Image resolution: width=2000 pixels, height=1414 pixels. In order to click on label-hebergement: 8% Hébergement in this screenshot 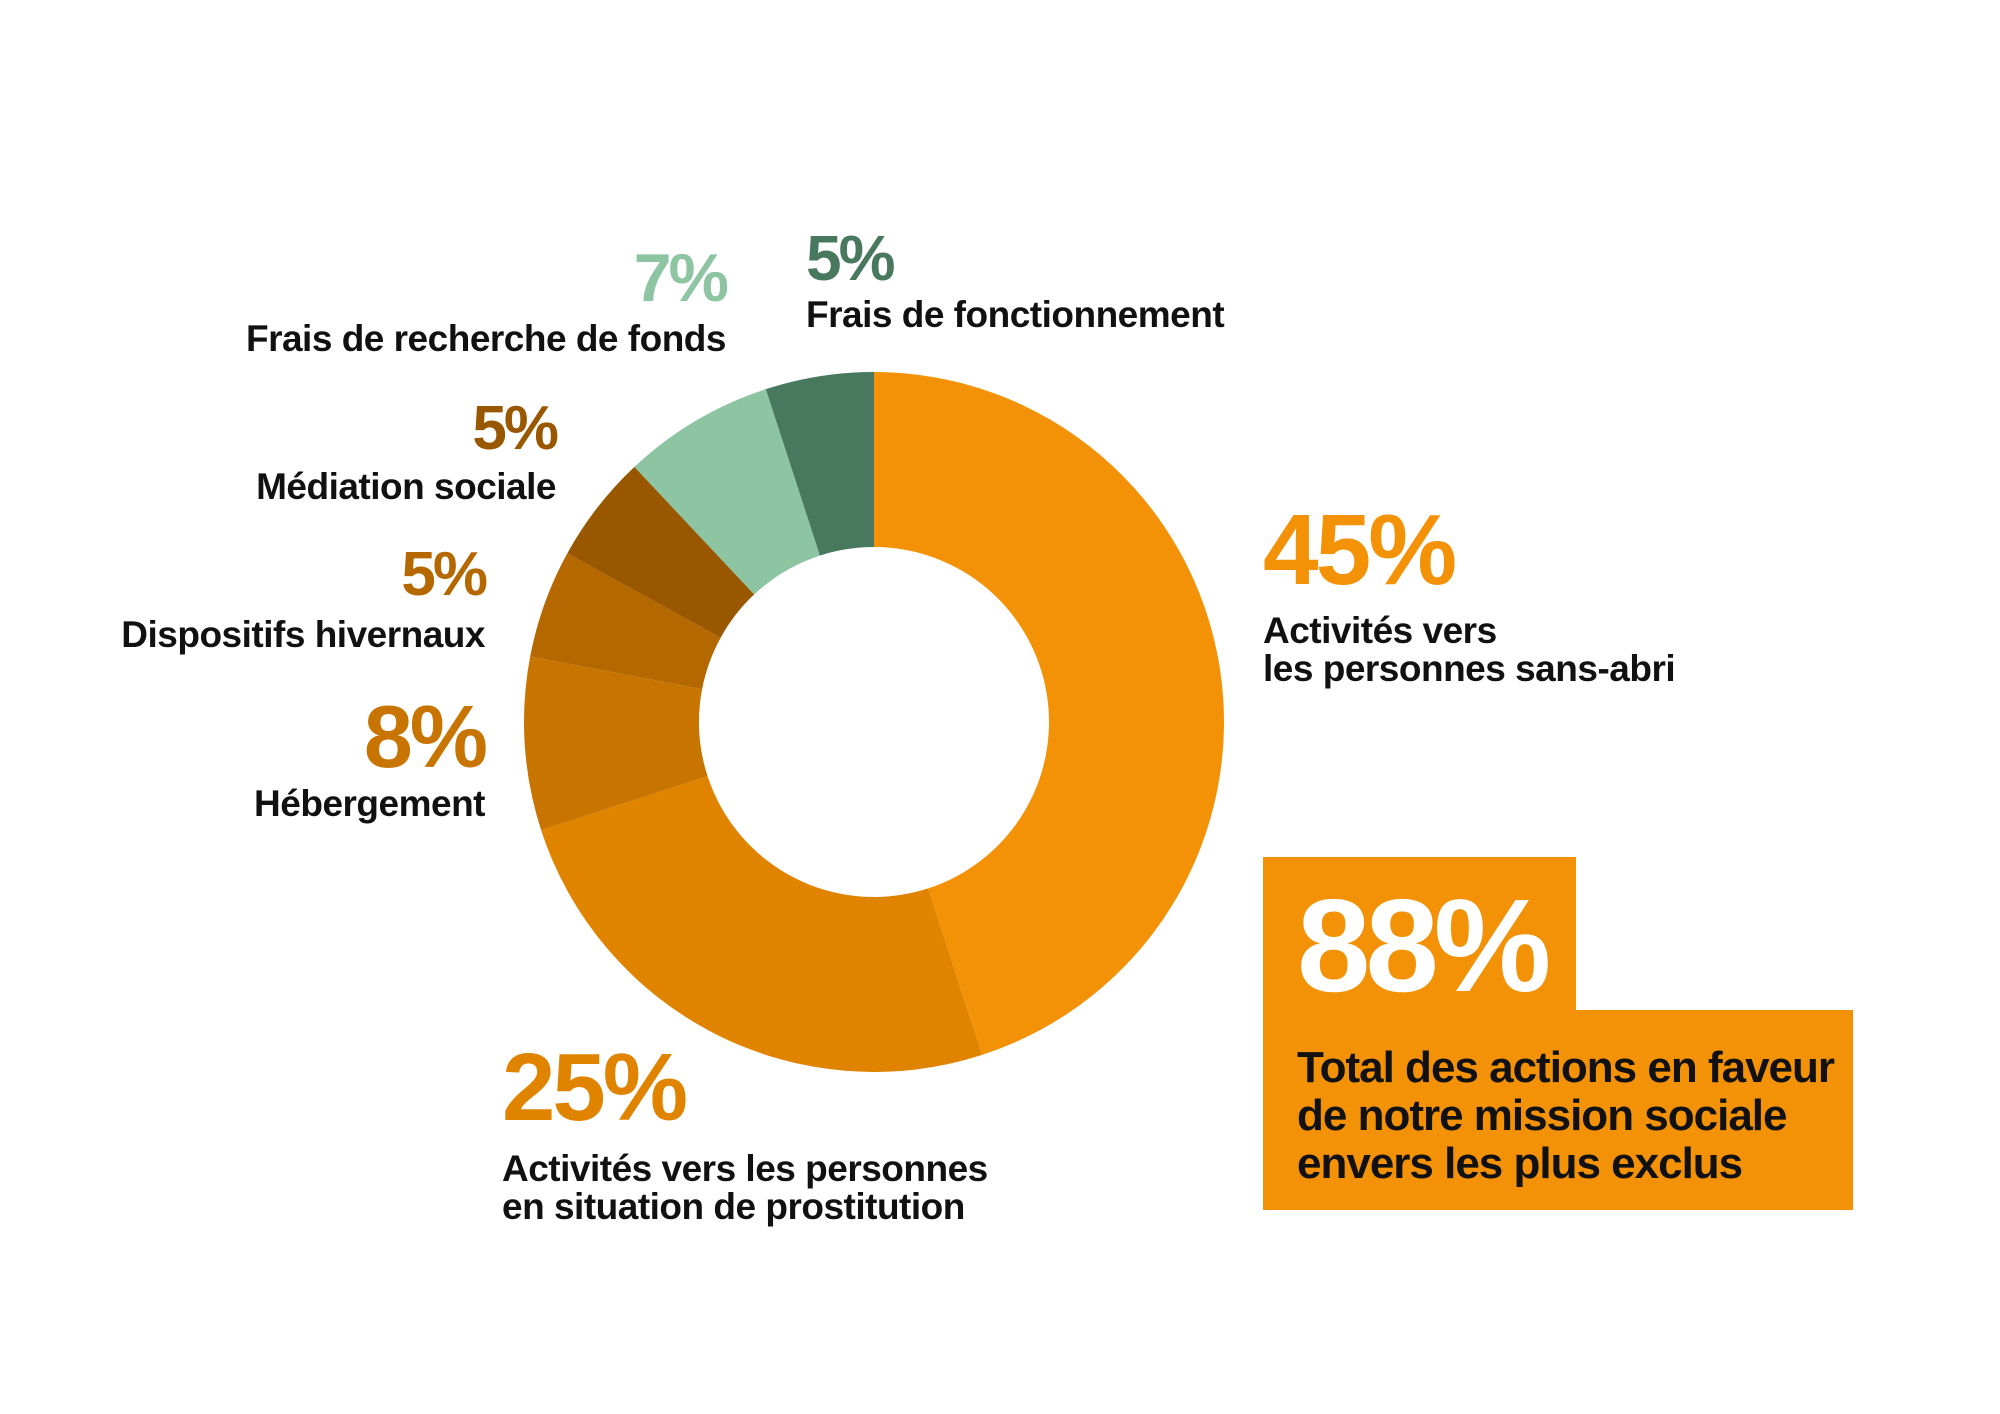, I will do `click(371, 755)`.